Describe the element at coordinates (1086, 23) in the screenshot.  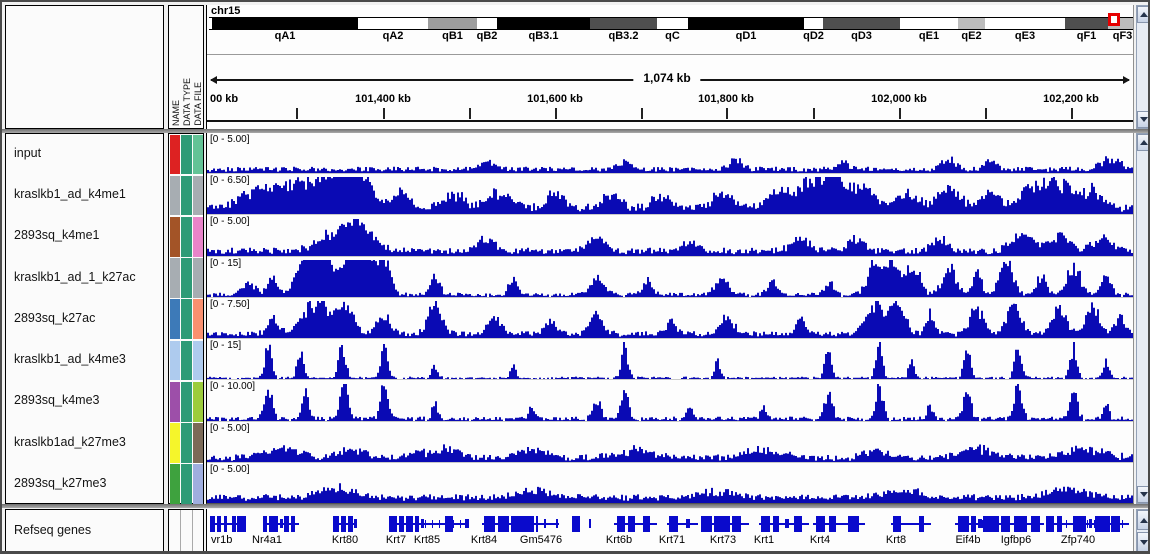
I see `cytoband-qF1` at that location.